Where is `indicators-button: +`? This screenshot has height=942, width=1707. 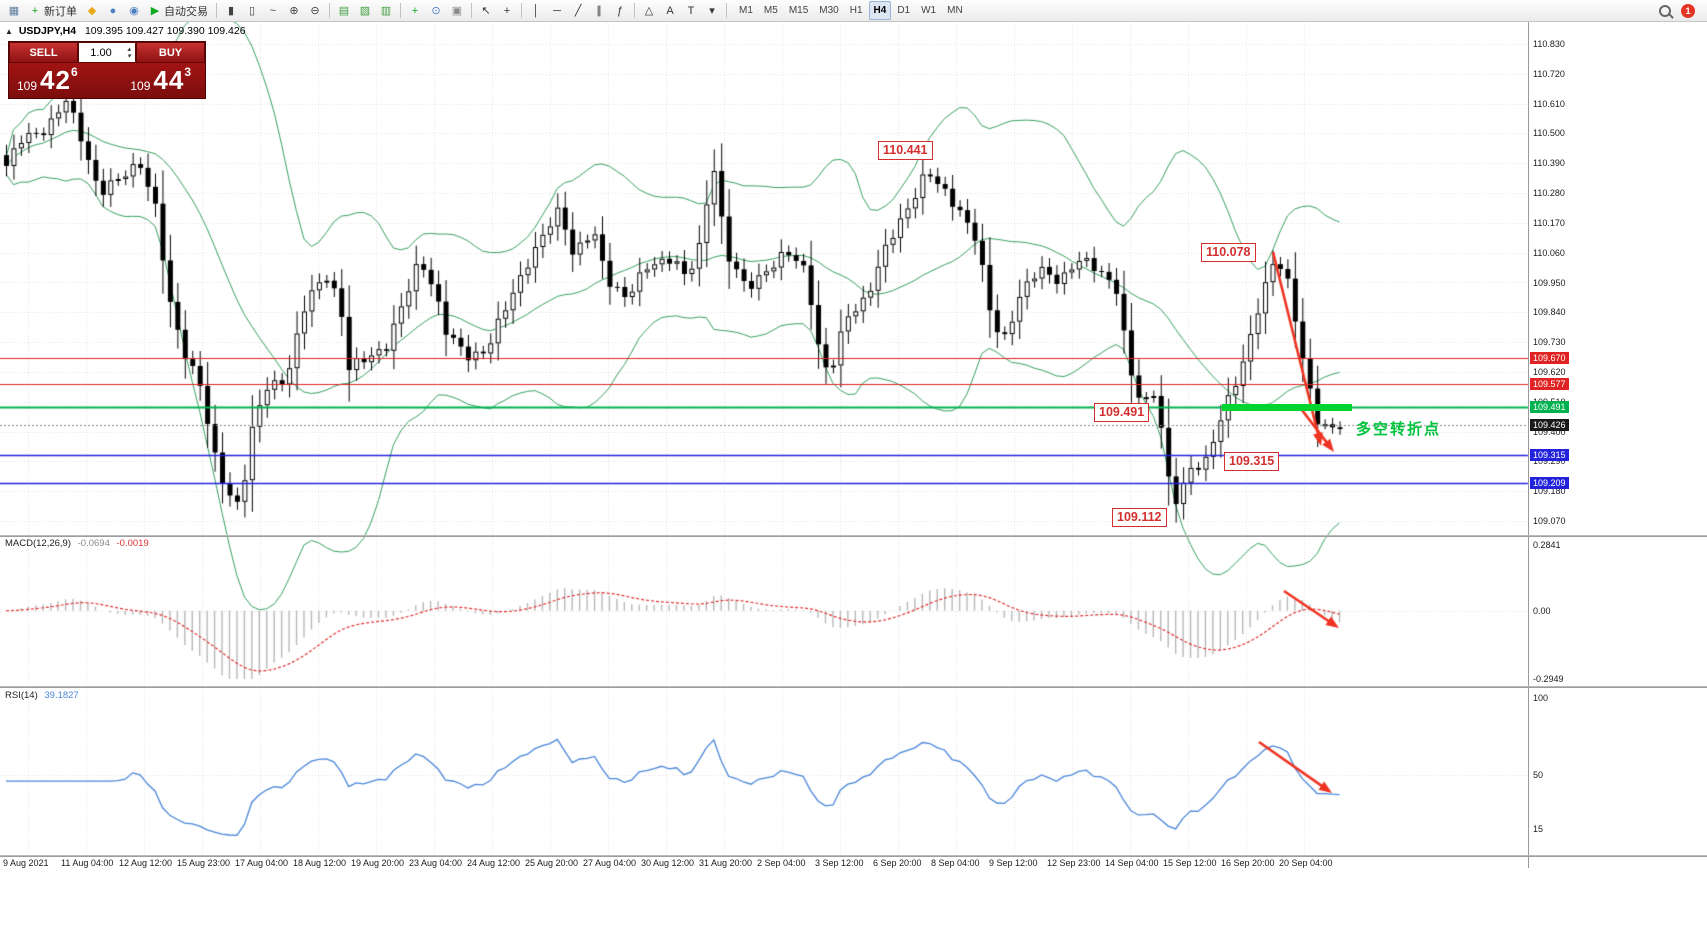
indicators-button: + is located at coordinates (415, 11).